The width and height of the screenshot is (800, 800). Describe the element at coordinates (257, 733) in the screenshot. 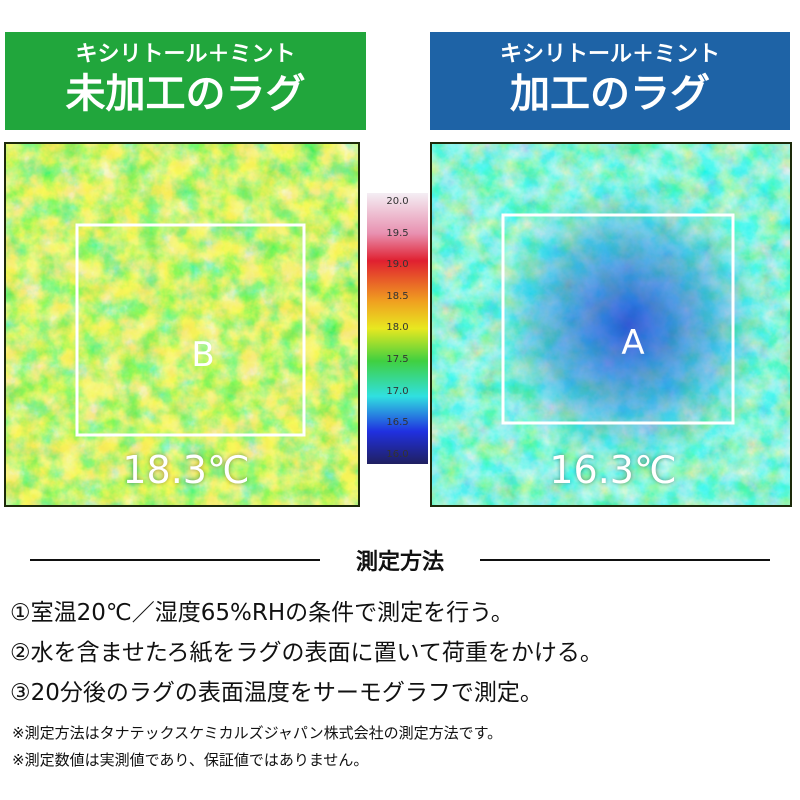

I see `note: ※測定方法はタナテックスケミカルズジャパン株式会社の測定方法です。` at that location.